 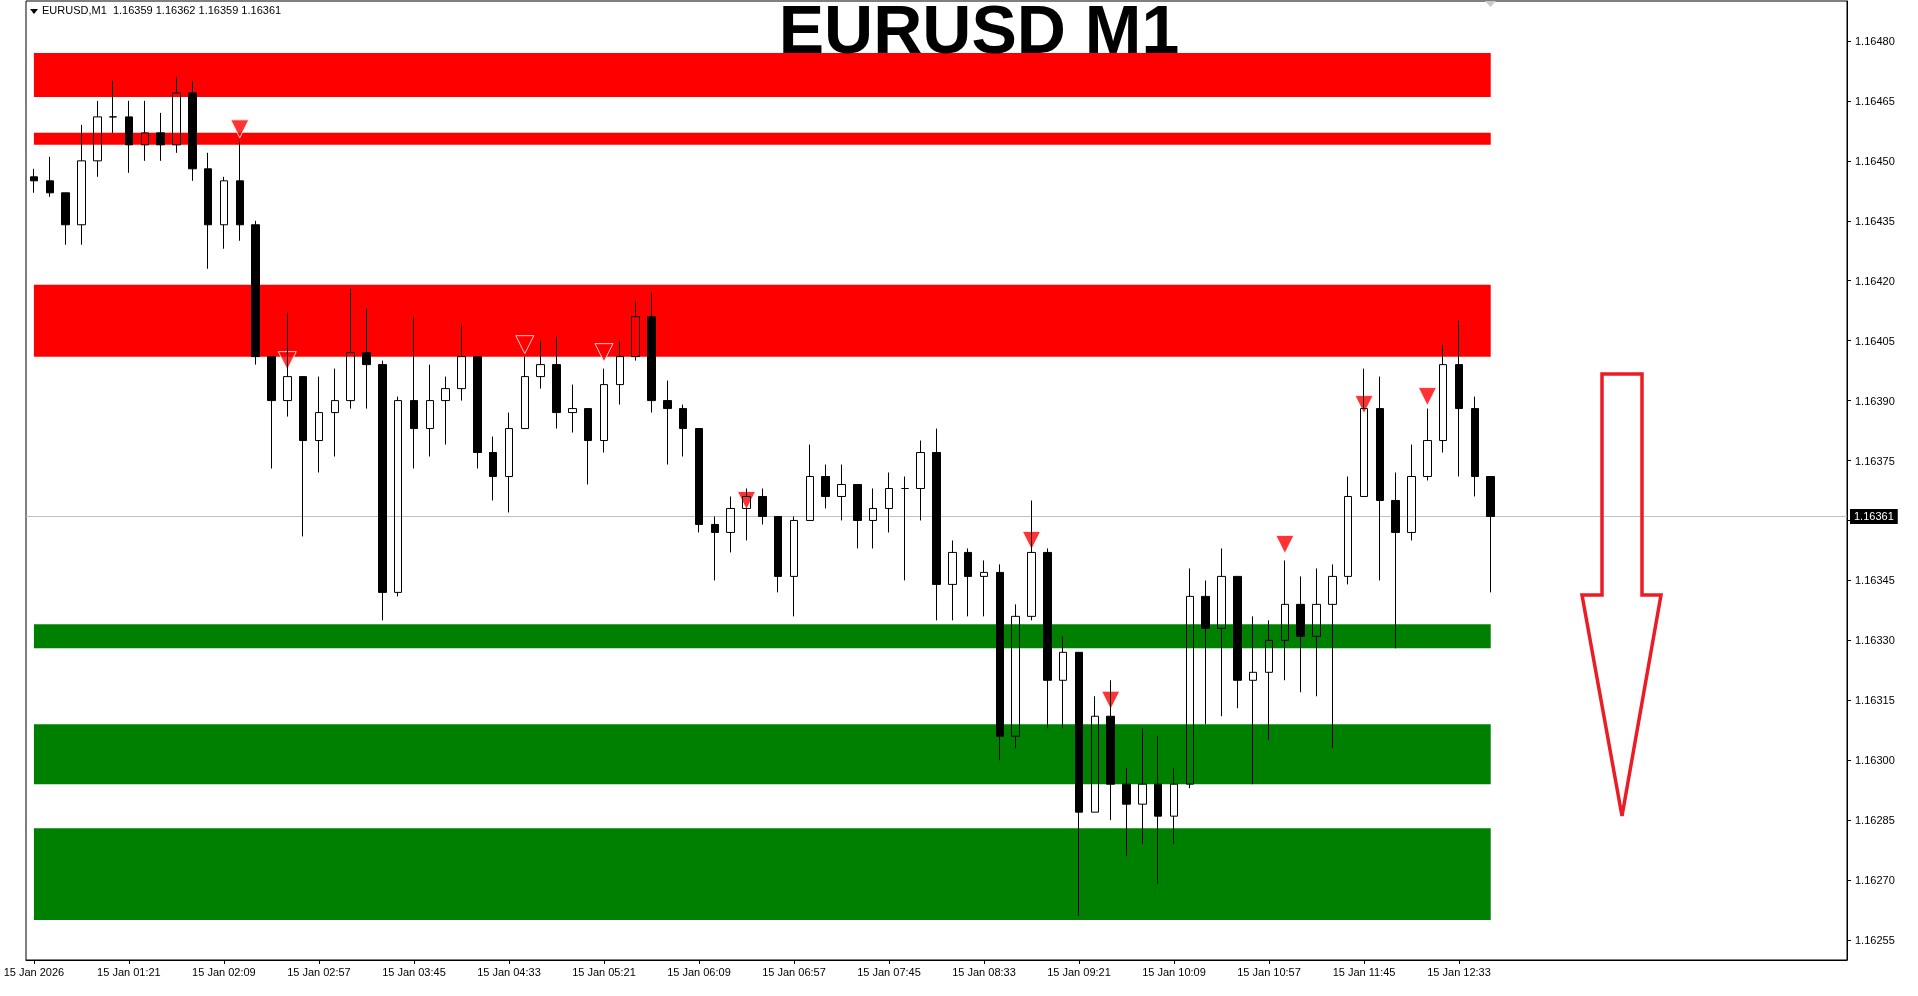 What do you see at coordinates (1875, 340) in the screenshot?
I see `y-tick-label: 1.16405` at bounding box center [1875, 340].